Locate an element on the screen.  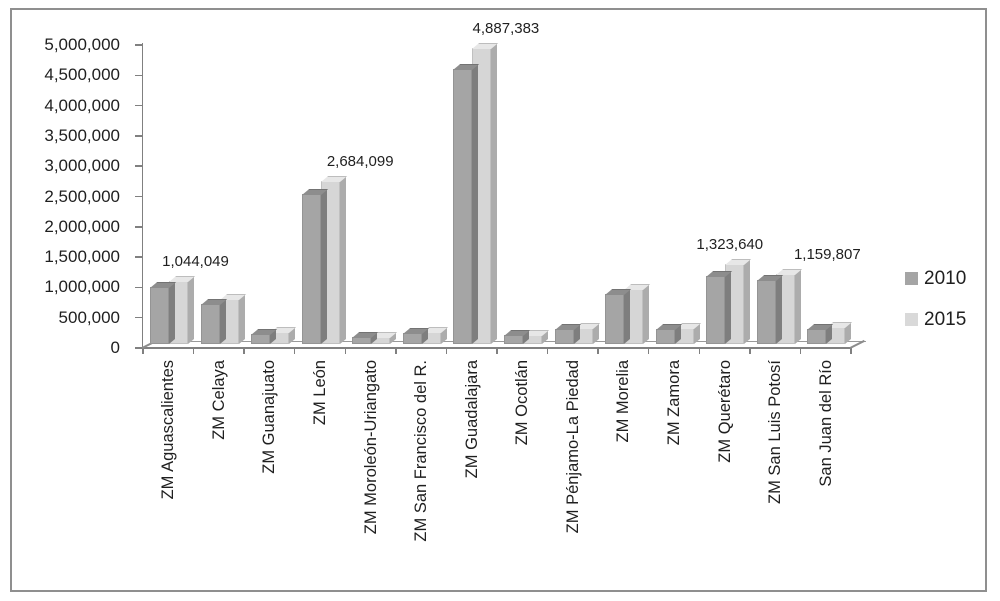
y-axis-tick-label: 5,000,000 is located at coordinates (82, 44).